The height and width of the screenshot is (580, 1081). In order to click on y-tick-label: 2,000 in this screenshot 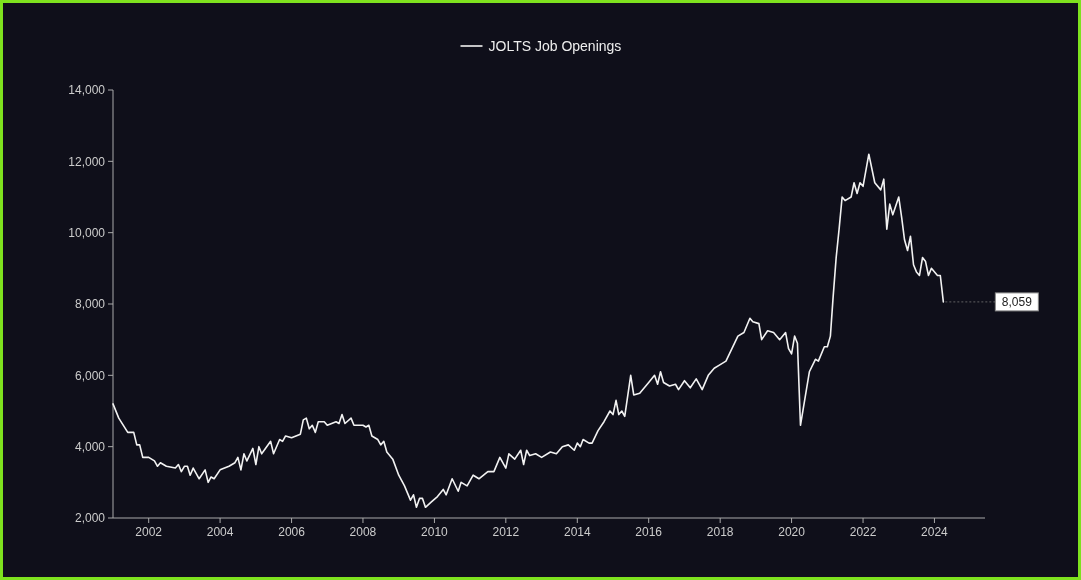, I will do `click(90, 518)`.